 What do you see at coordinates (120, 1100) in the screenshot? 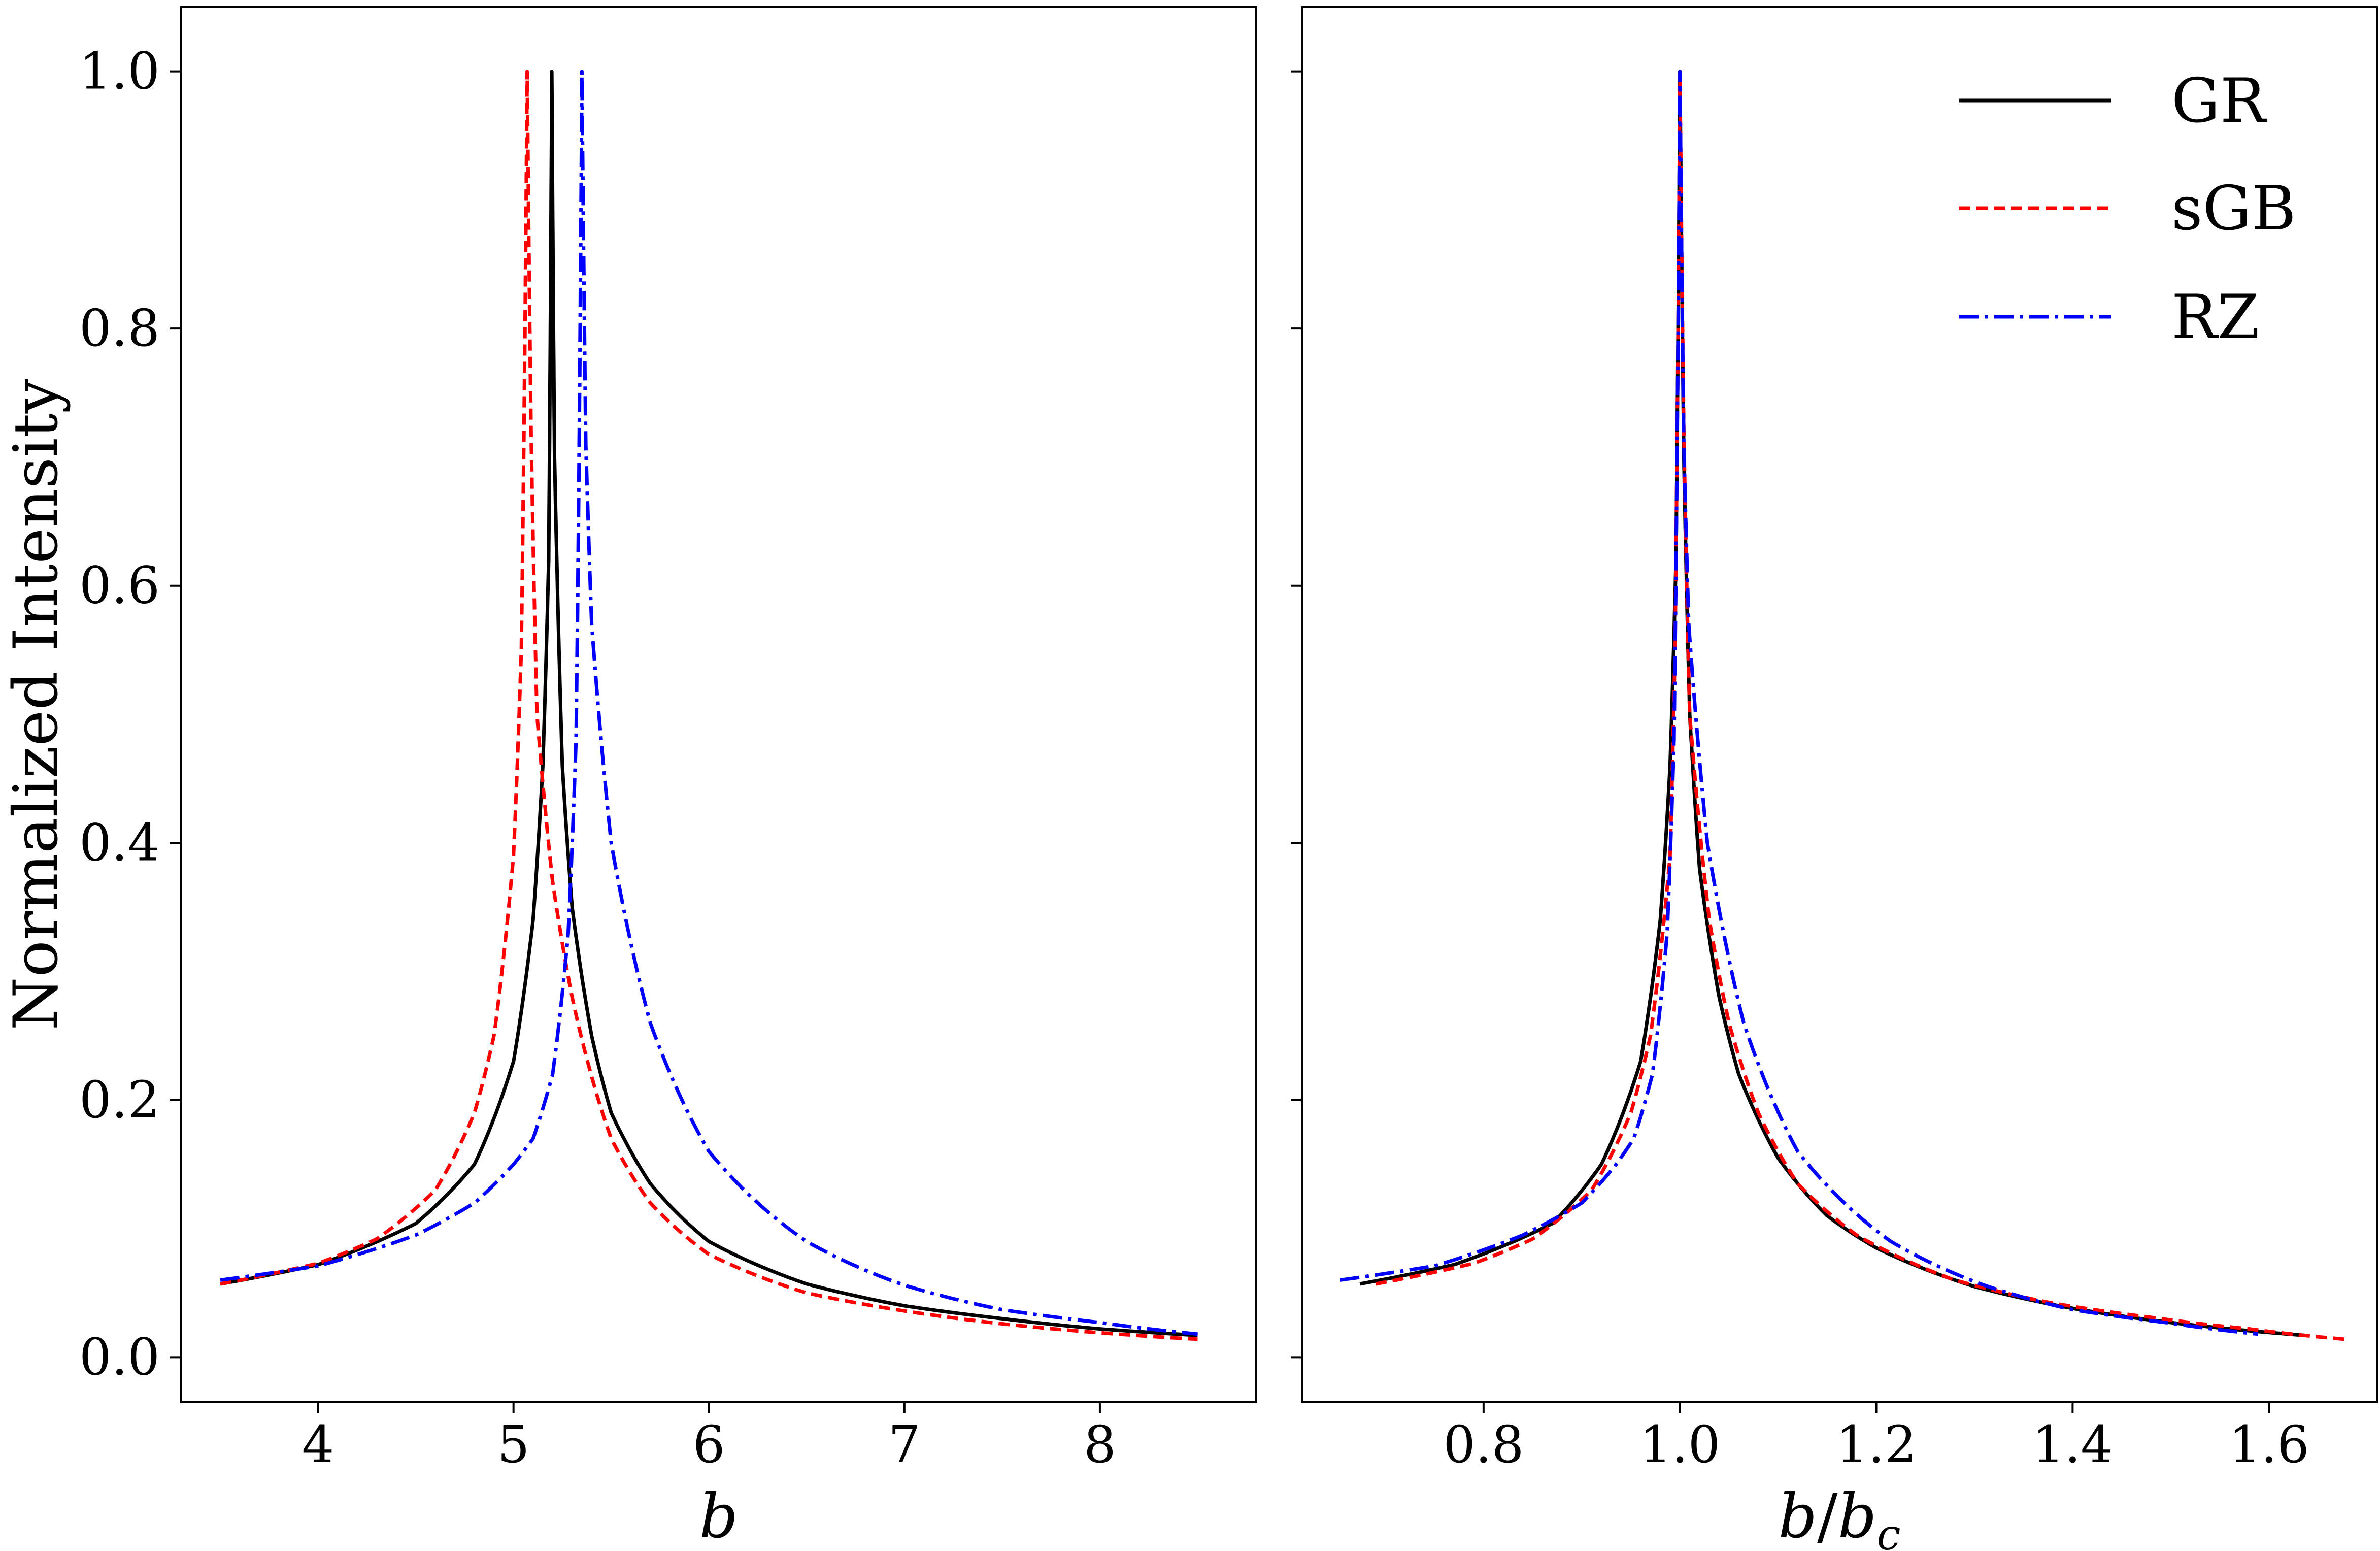
I see `left-y-tick-label: 0.2` at bounding box center [120, 1100].